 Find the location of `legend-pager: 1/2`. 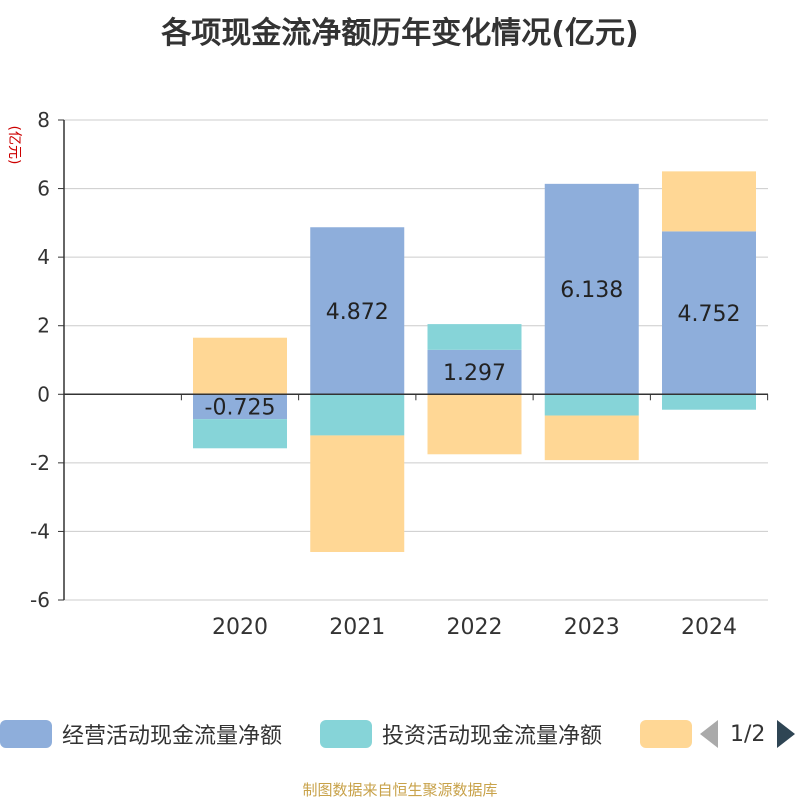

legend-pager: 1/2 is located at coordinates (748, 734).